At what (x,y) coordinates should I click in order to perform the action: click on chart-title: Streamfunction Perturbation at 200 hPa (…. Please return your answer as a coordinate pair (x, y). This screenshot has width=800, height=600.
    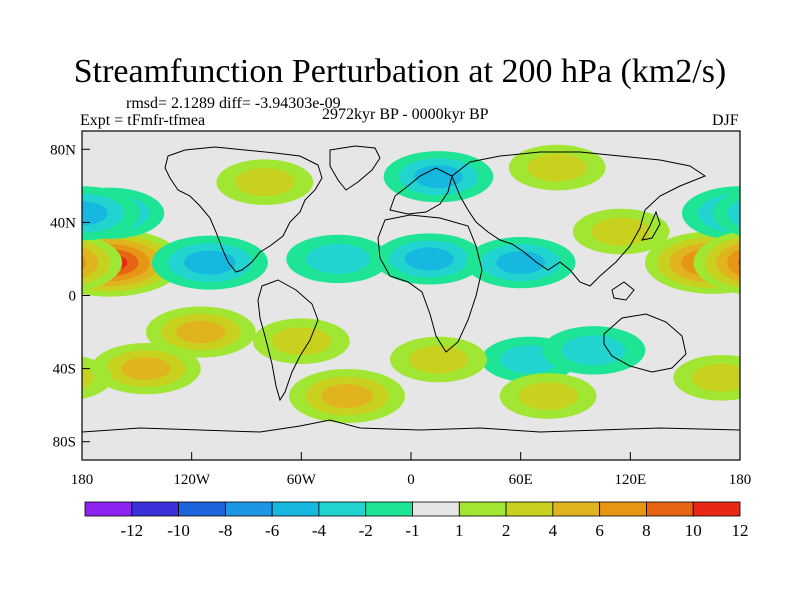
    Looking at the image, I should click on (400, 71).